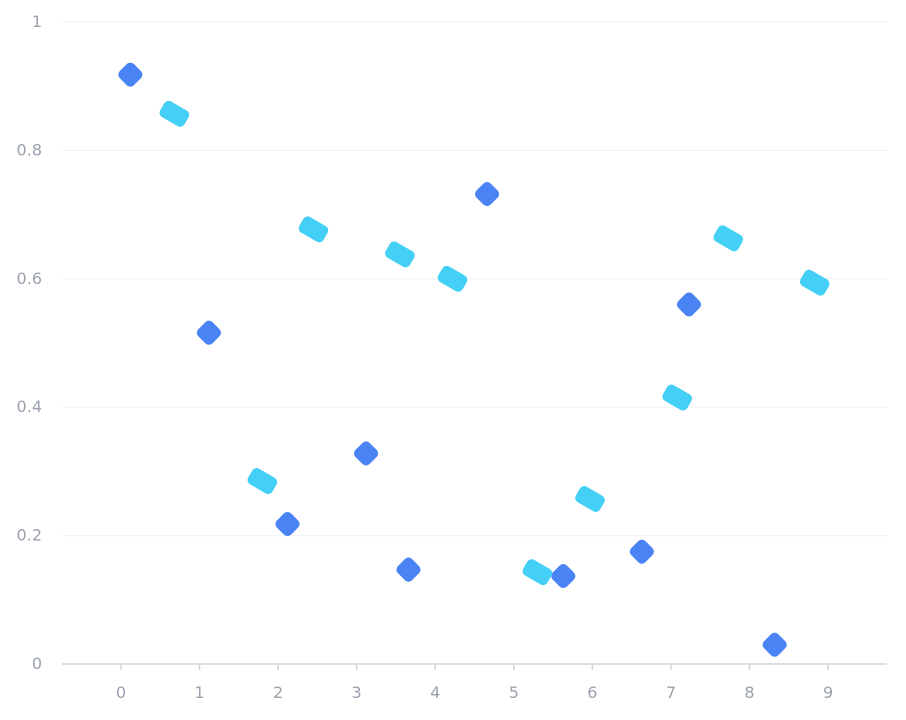  I want to click on scatter-point-s0-p6, so click(563, 576).